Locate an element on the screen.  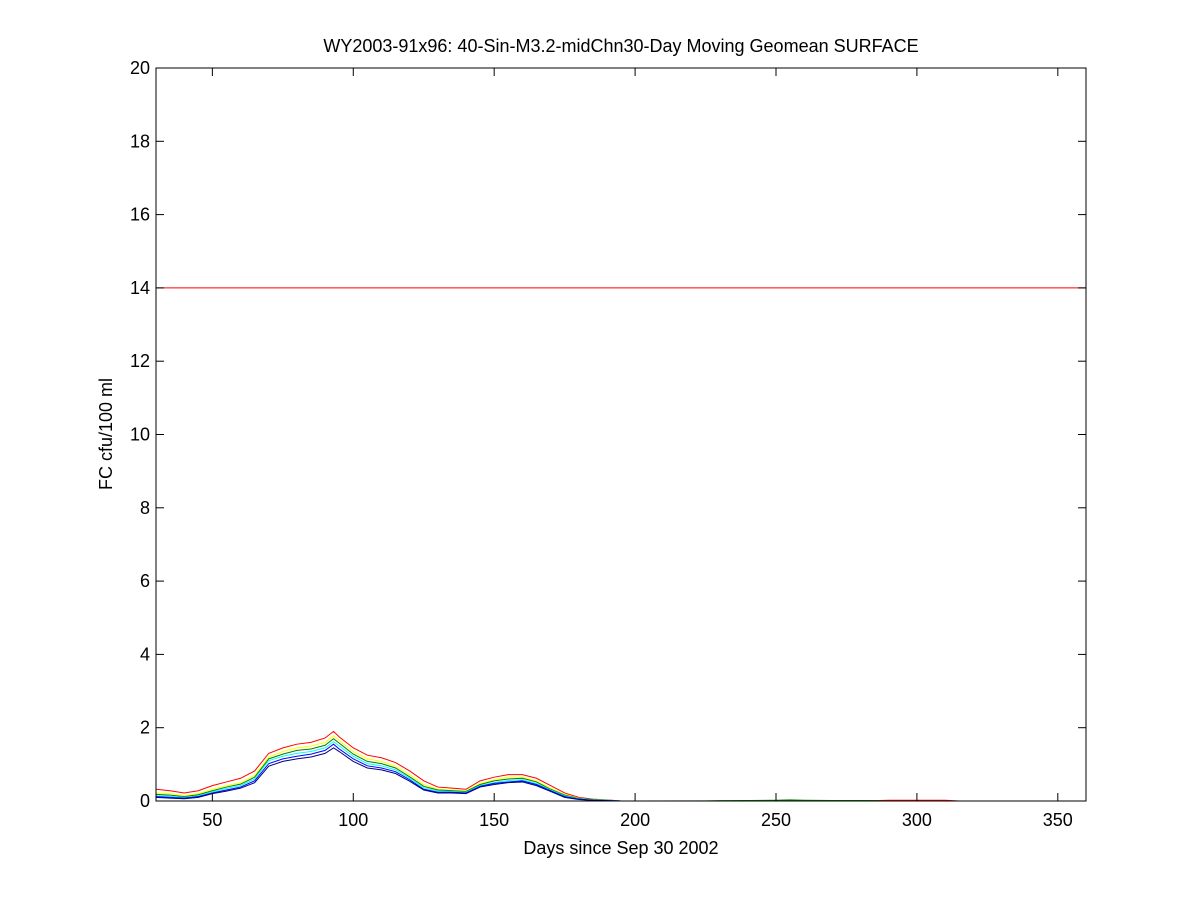
x-tick-label: 200 is located at coordinates (635, 820).